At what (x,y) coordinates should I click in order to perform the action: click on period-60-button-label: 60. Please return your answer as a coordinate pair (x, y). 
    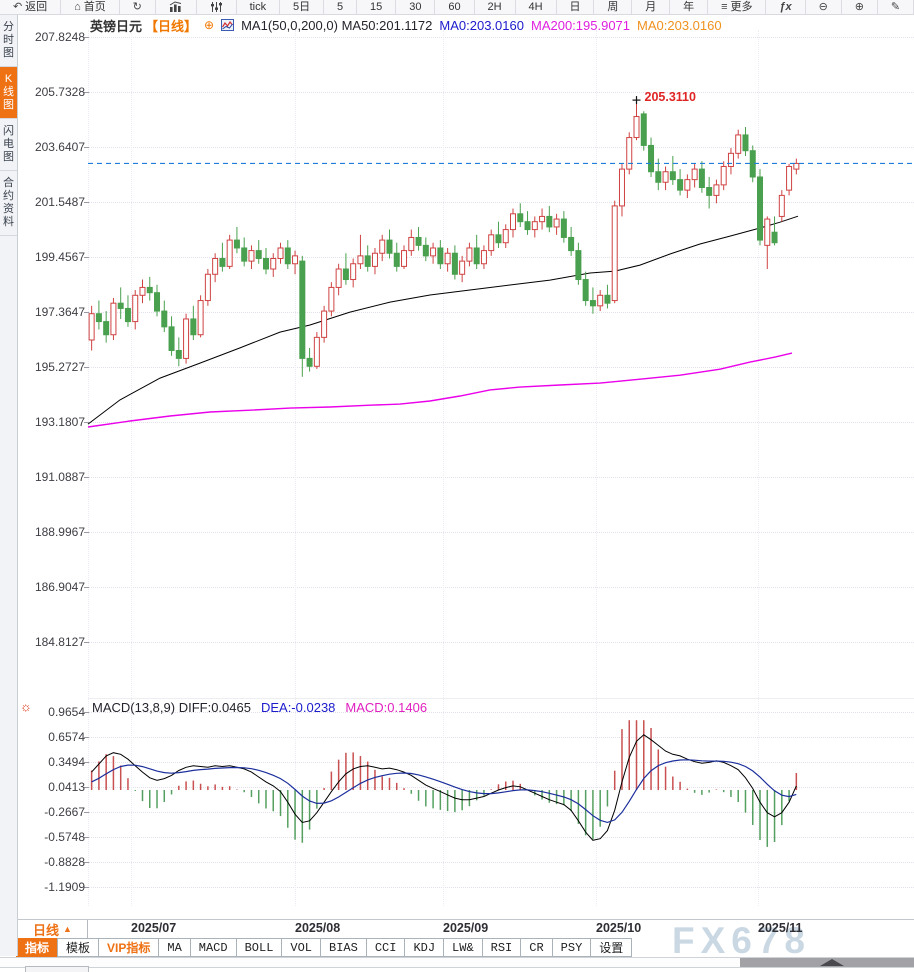
    Looking at the image, I should click on (454, 6).